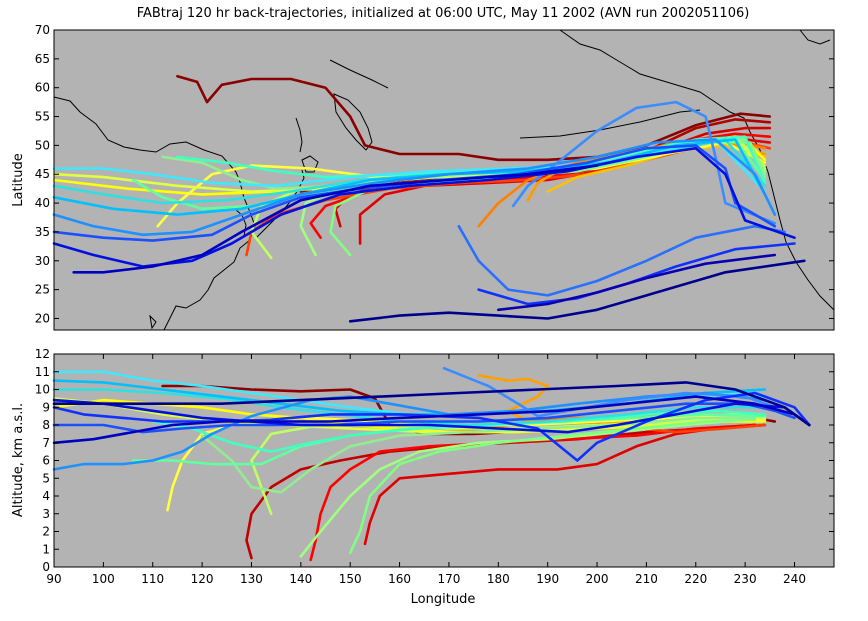 The height and width of the screenshot is (621, 868). What do you see at coordinates (42, 318) in the screenshot?
I see `map-y-tick-label: 20` at bounding box center [42, 318].